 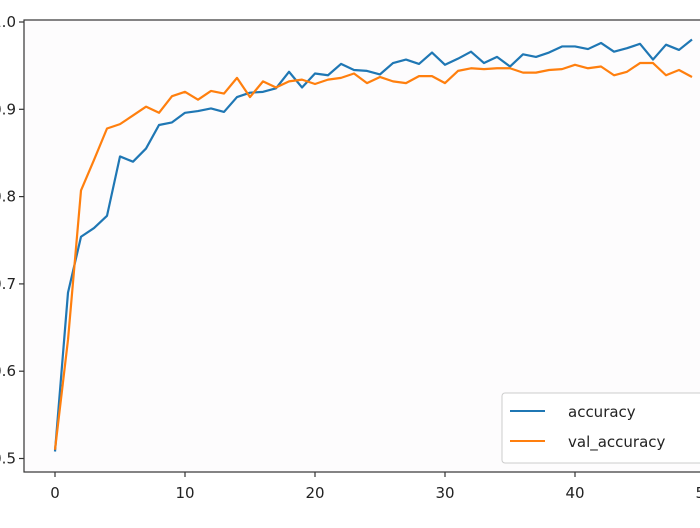 What do you see at coordinates (574, 493) in the screenshot?
I see `x-tick-label: 40` at bounding box center [574, 493].